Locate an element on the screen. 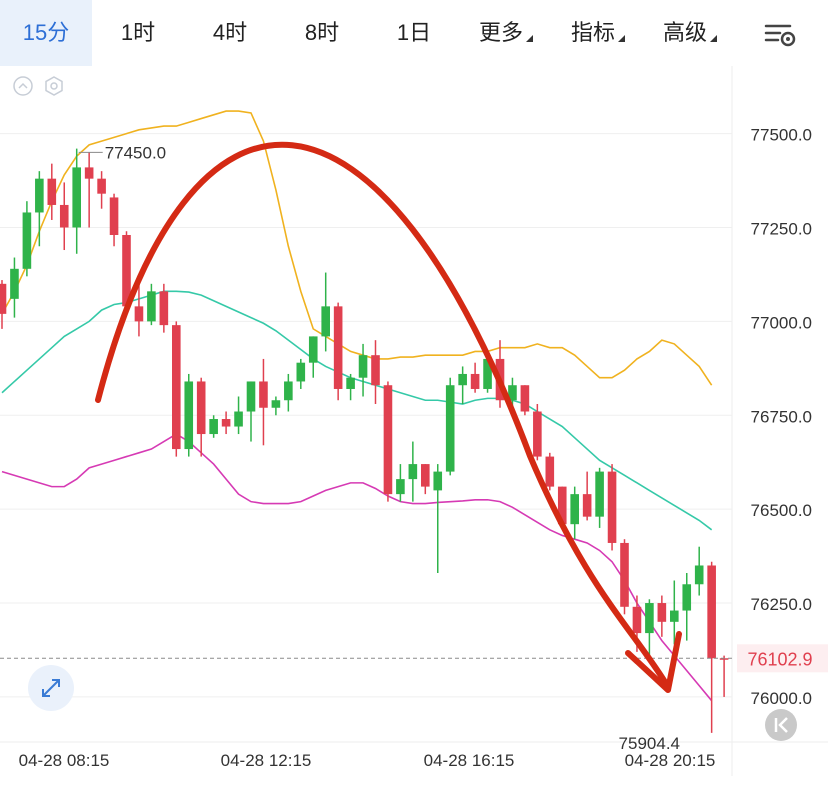  chart-settings-icon is located at coordinates (780, 34).